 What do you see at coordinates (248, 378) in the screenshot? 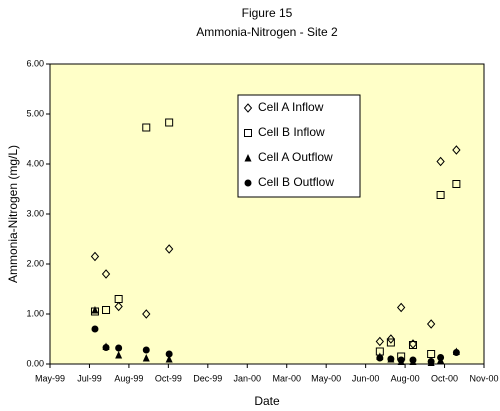
I see `x-tick-label: Jan-00` at bounding box center [248, 378].